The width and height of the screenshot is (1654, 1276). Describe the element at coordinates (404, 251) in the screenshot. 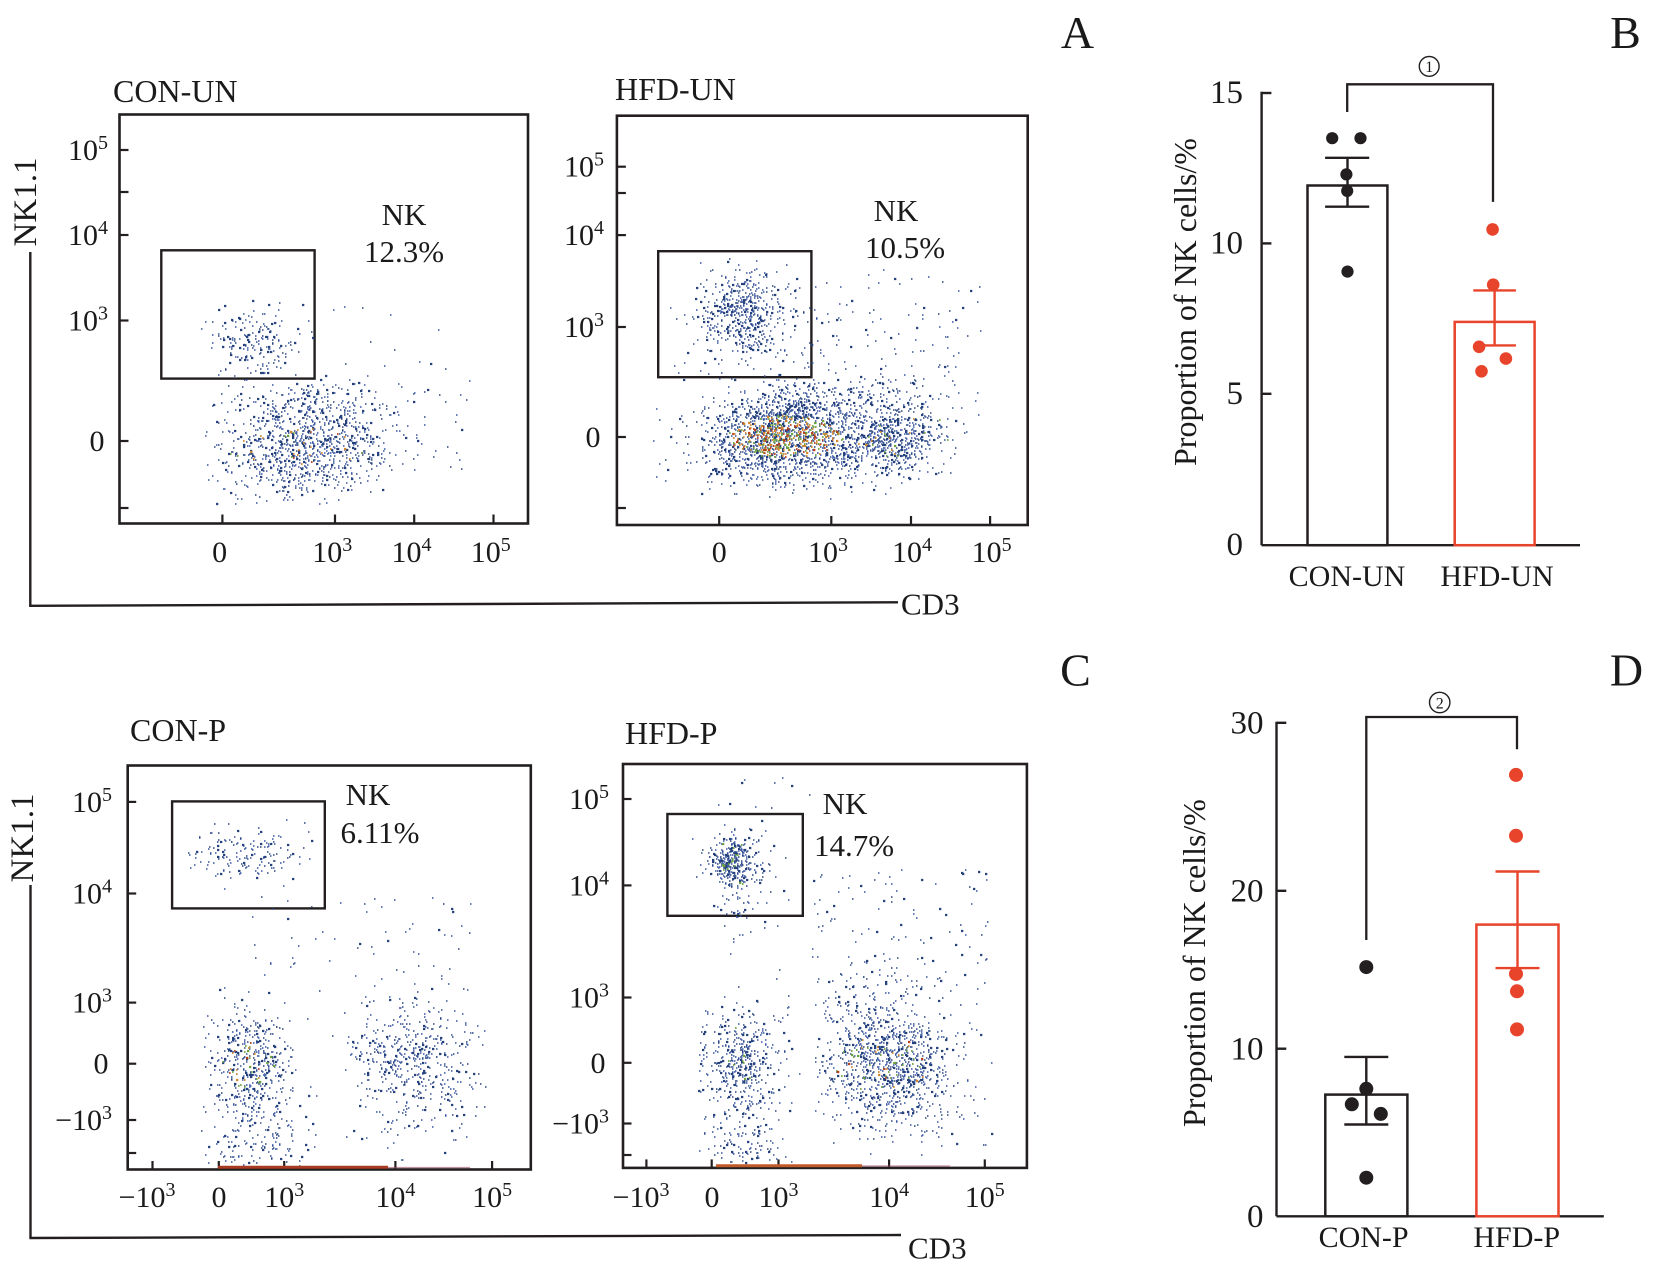

I see `svg-text: 12.3%` at that location.